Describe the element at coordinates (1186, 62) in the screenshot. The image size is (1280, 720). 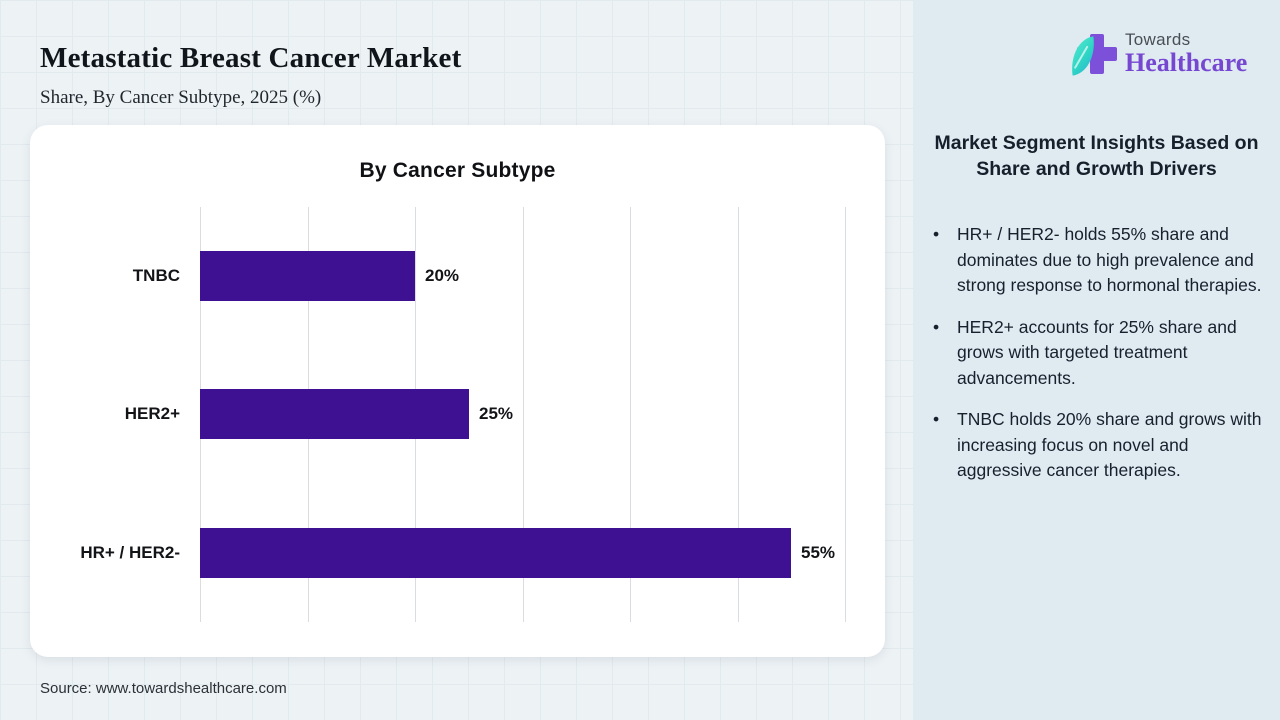
I see `brand-name-bottom: Healthcare` at that location.